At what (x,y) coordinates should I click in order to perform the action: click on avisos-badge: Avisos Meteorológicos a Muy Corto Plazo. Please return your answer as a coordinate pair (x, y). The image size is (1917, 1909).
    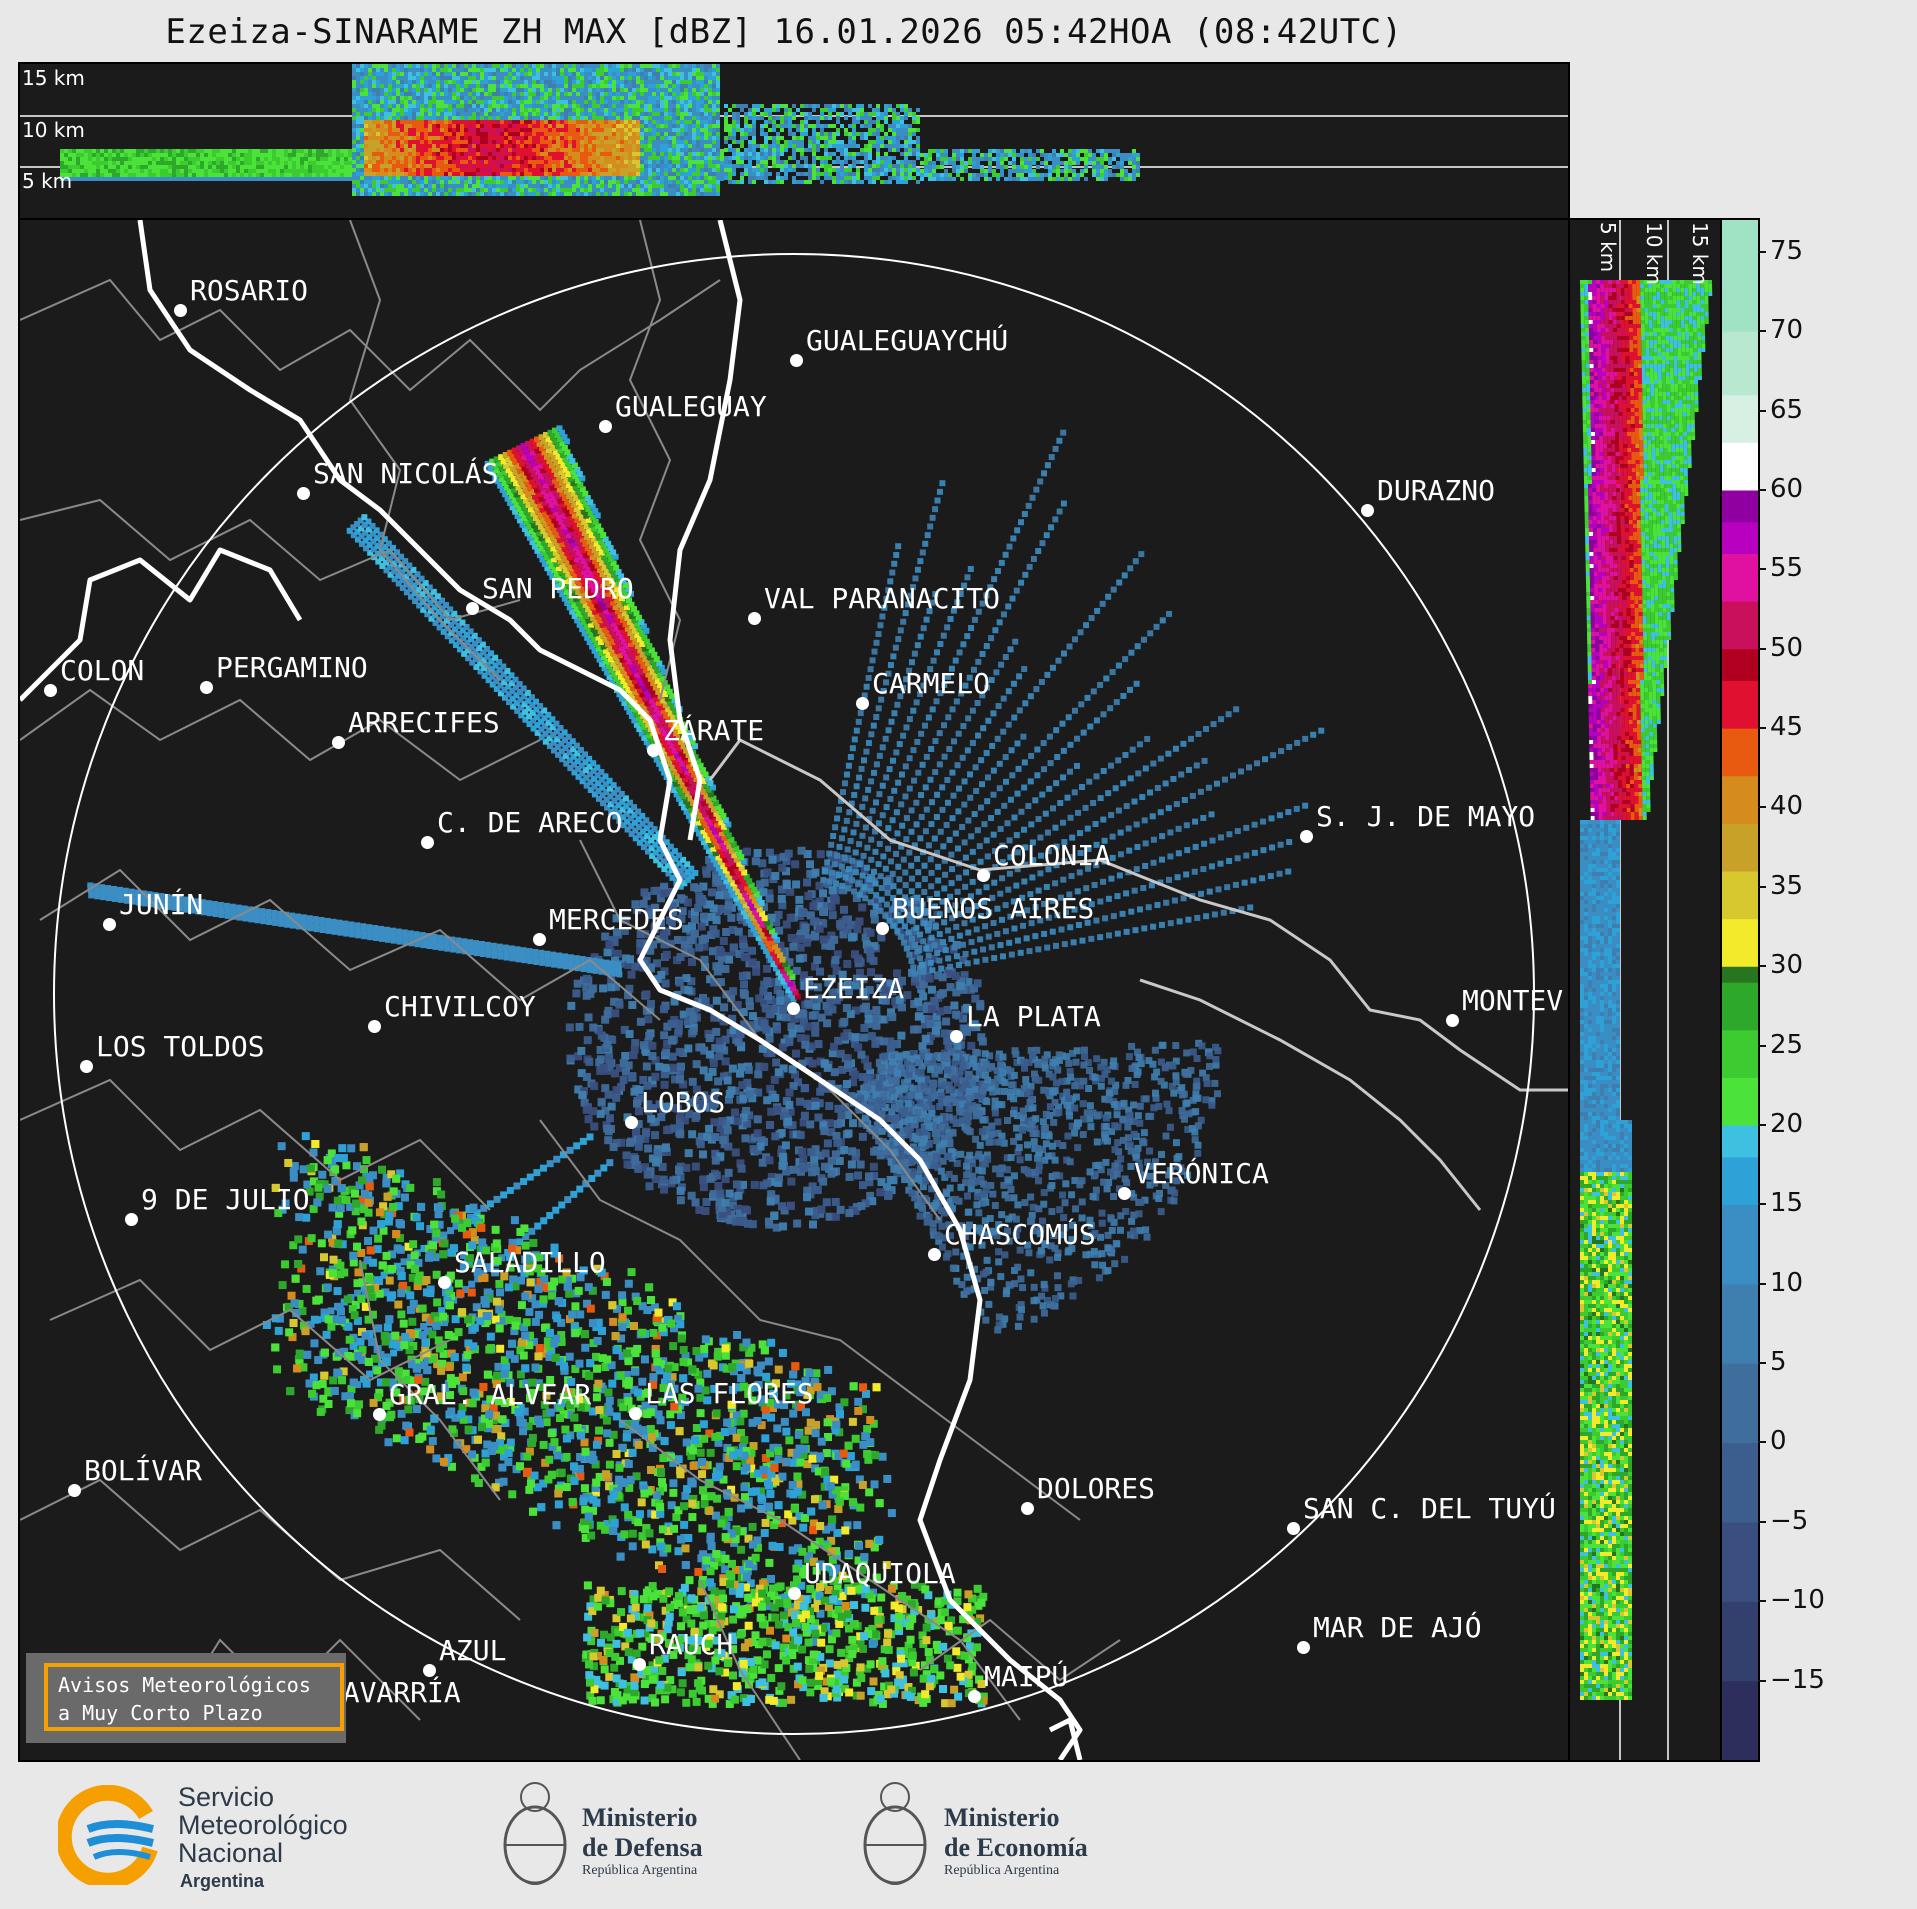
    Looking at the image, I should click on (186, 1698).